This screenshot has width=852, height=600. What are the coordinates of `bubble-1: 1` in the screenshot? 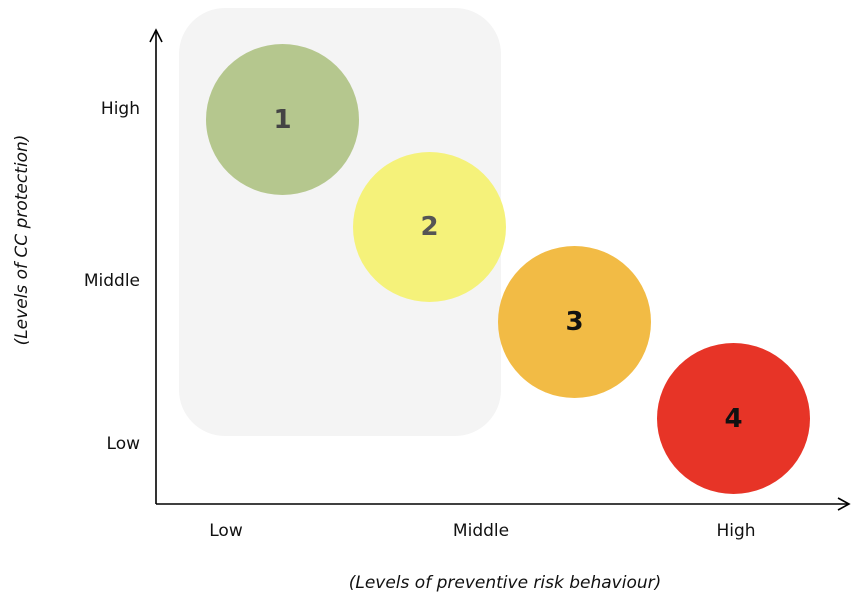 It's located at (282, 119).